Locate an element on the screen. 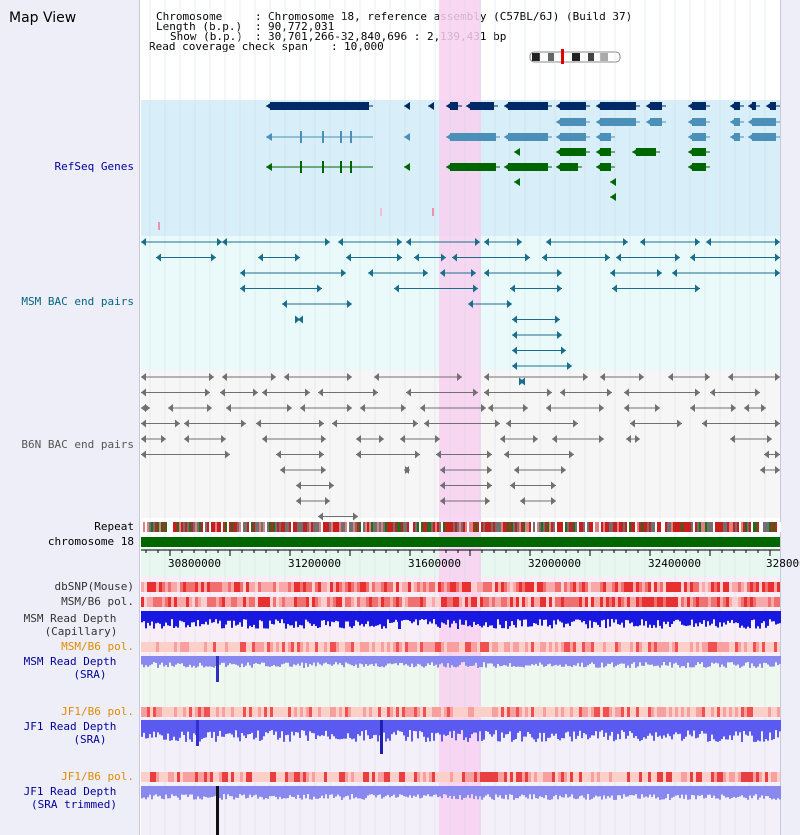 The image size is (800, 835). track-label-b6n-bac: B6N BAC end pairs is located at coordinates (77, 444).